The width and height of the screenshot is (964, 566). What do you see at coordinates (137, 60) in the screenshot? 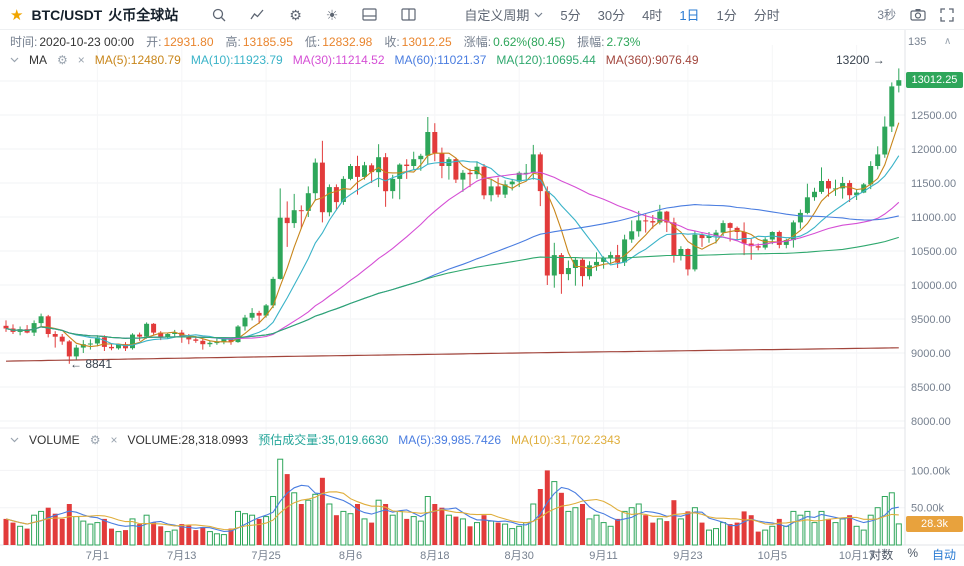
I see `ma5-value: MA(5):12480.79` at bounding box center [137, 60].